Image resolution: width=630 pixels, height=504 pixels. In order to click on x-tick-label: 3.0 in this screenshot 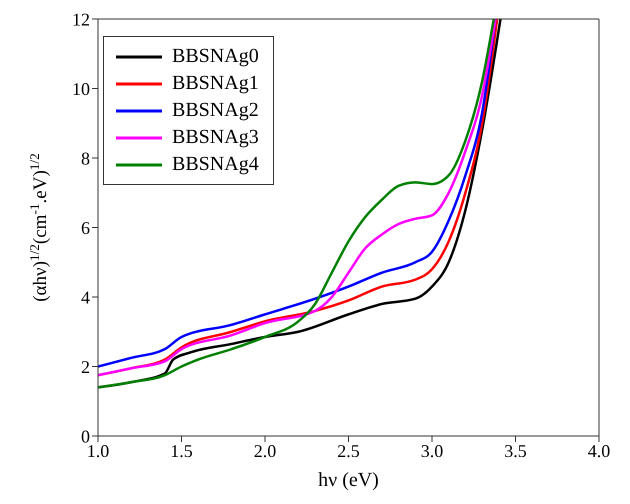, I will do `click(432, 450)`.